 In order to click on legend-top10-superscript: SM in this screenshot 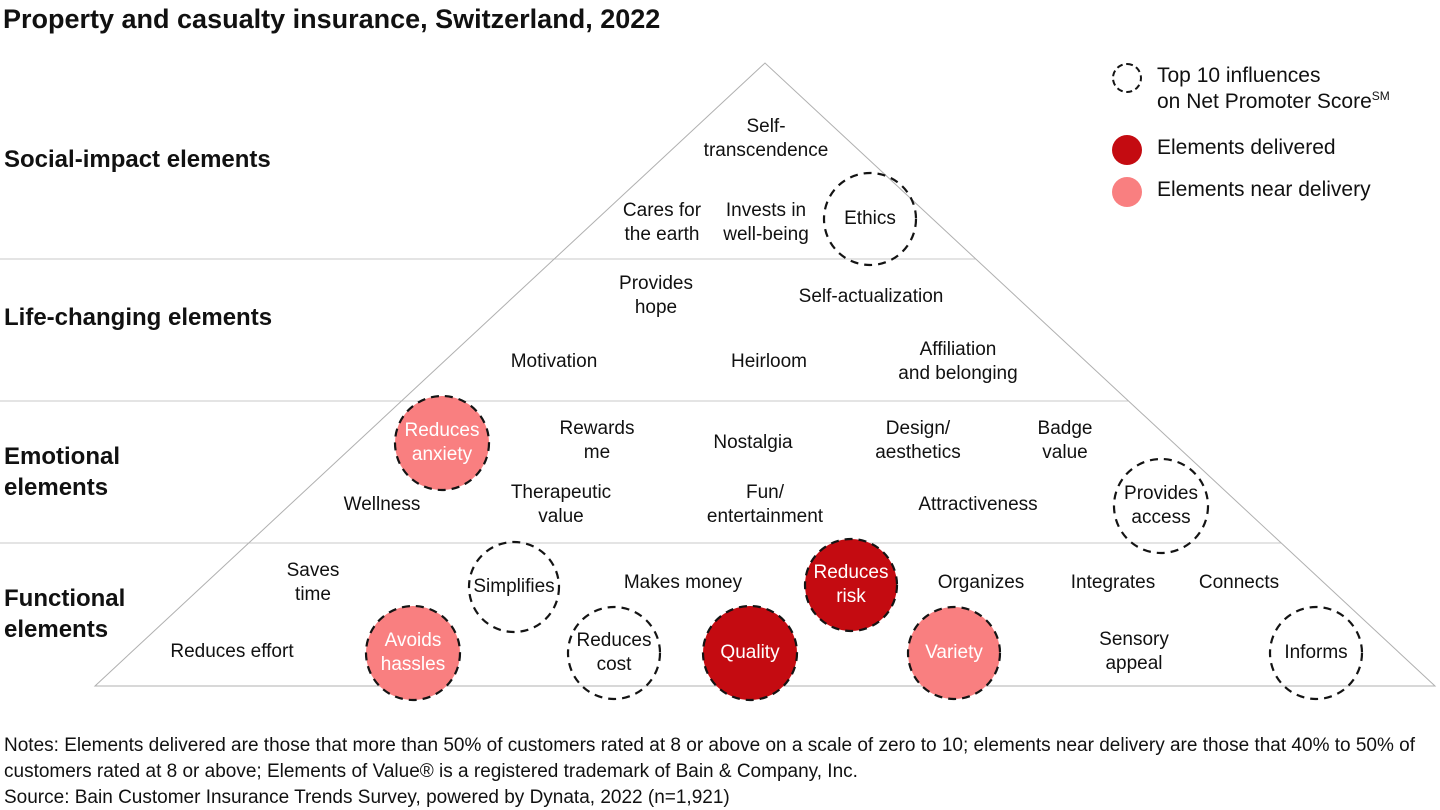, I will do `click(1380, 96)`.